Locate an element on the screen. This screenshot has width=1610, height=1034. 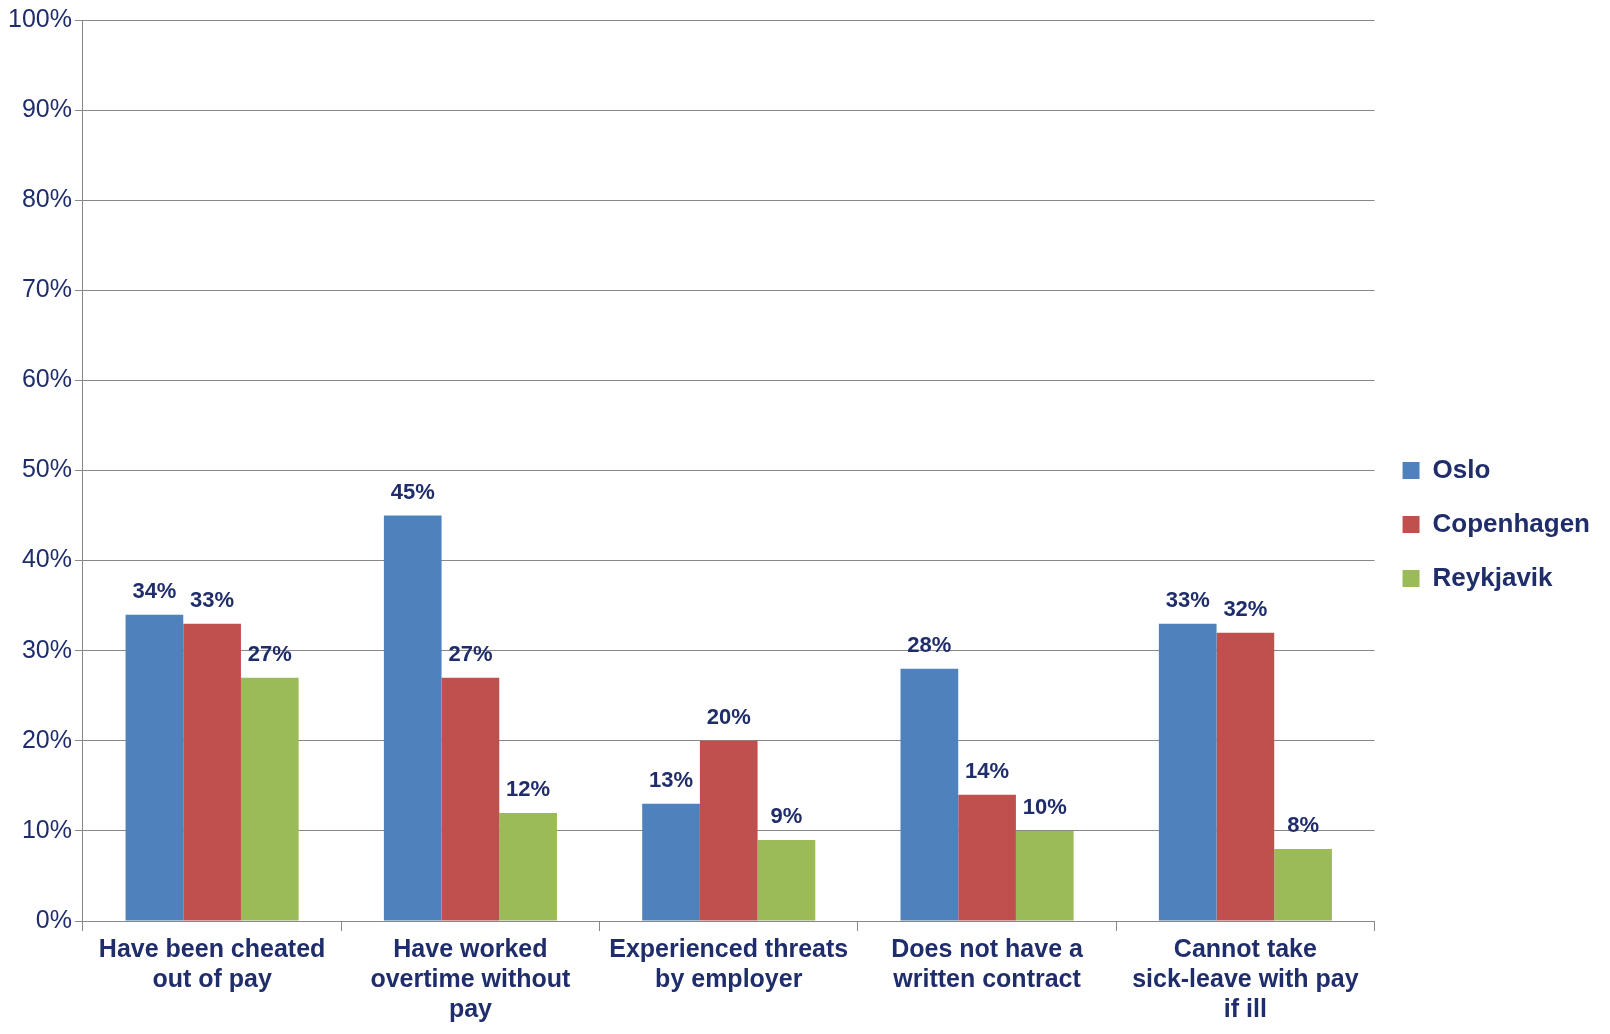
data-label: 10% is located at coordinates (1044, 806).